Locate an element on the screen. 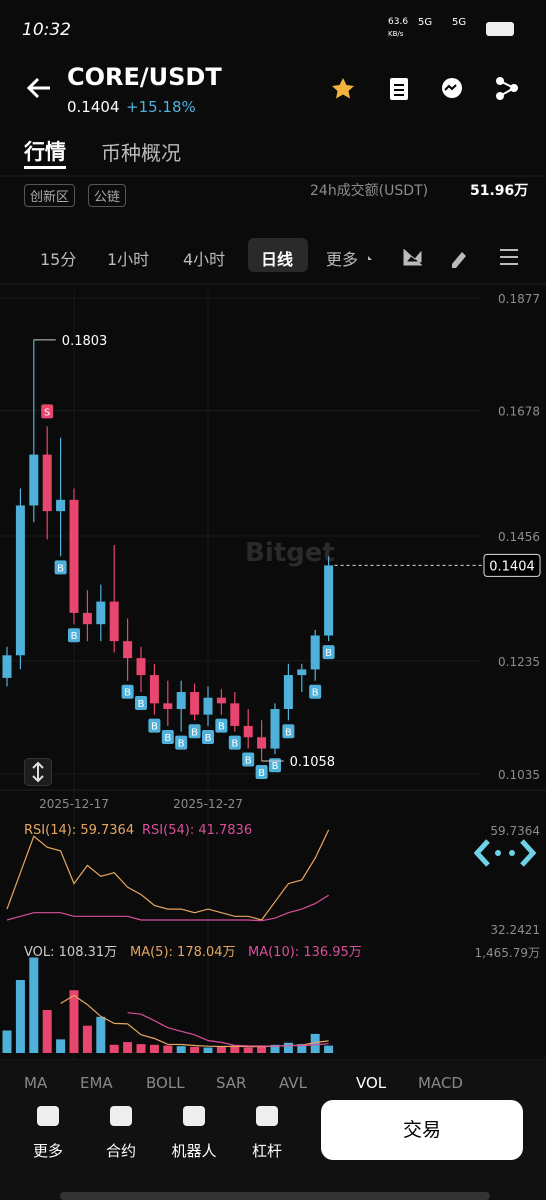  nav-label: 合约 is located at coordinates (120, 1151).